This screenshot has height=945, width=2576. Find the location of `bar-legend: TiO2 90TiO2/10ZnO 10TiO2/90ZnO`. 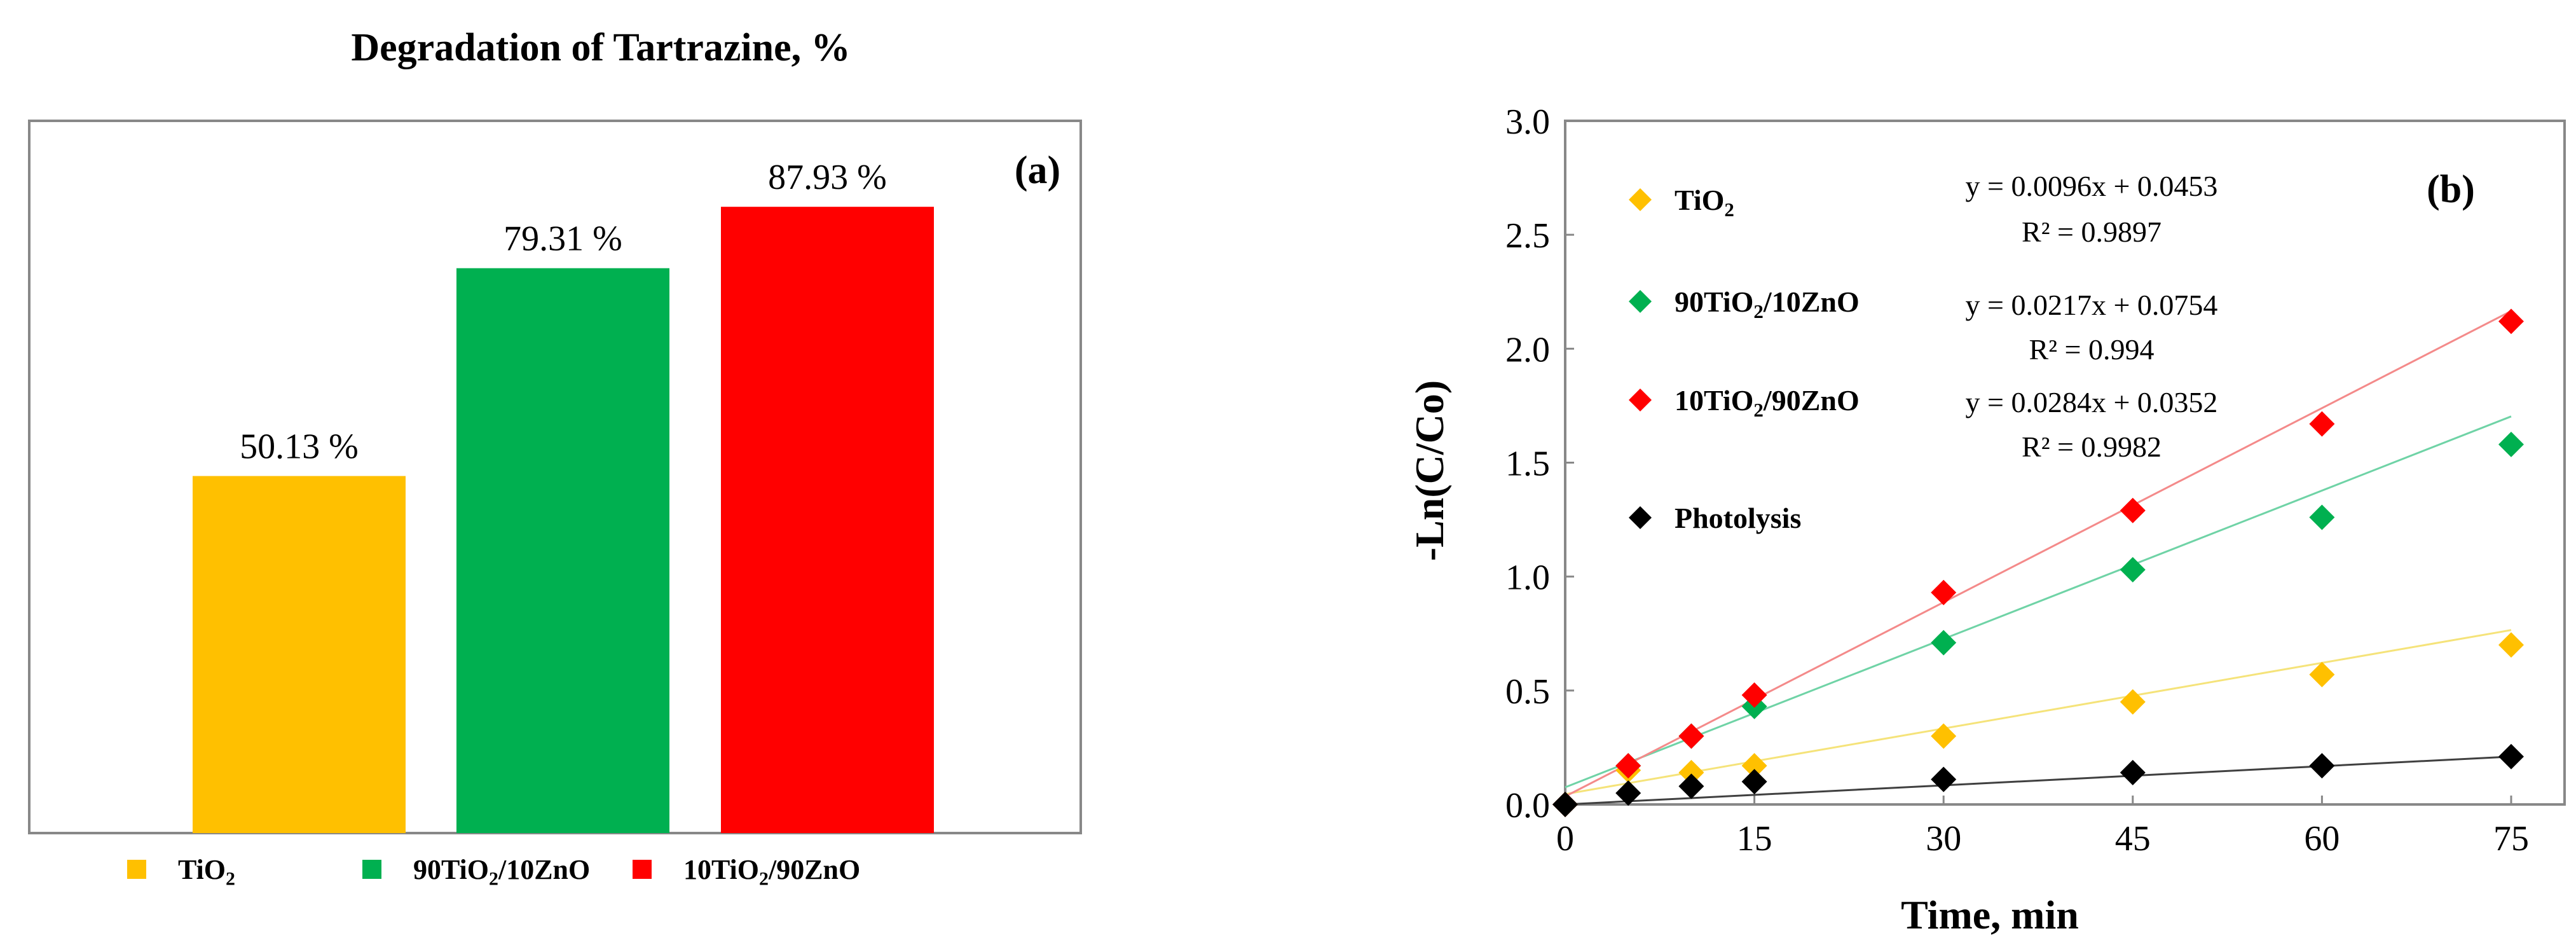

bar-legend: TiO2 90TiO2/10ZnO 10TiO2/90ZnO is located at coordinates (493, 872).